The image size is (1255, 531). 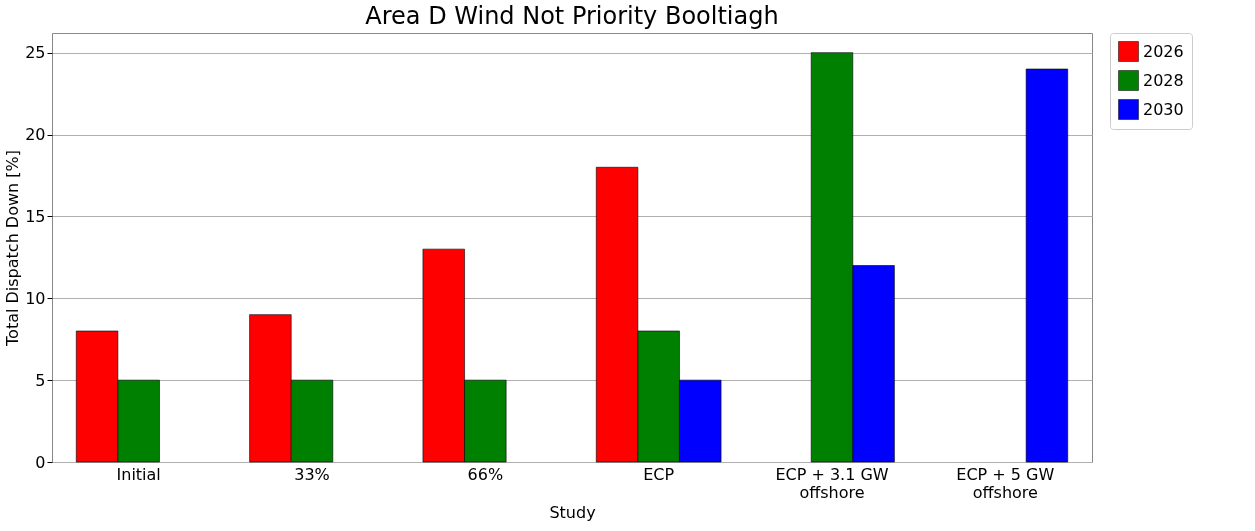 I want to click on chart-title: Area D Wind Not Priority Booltiagh, so click(x=572, y=15).